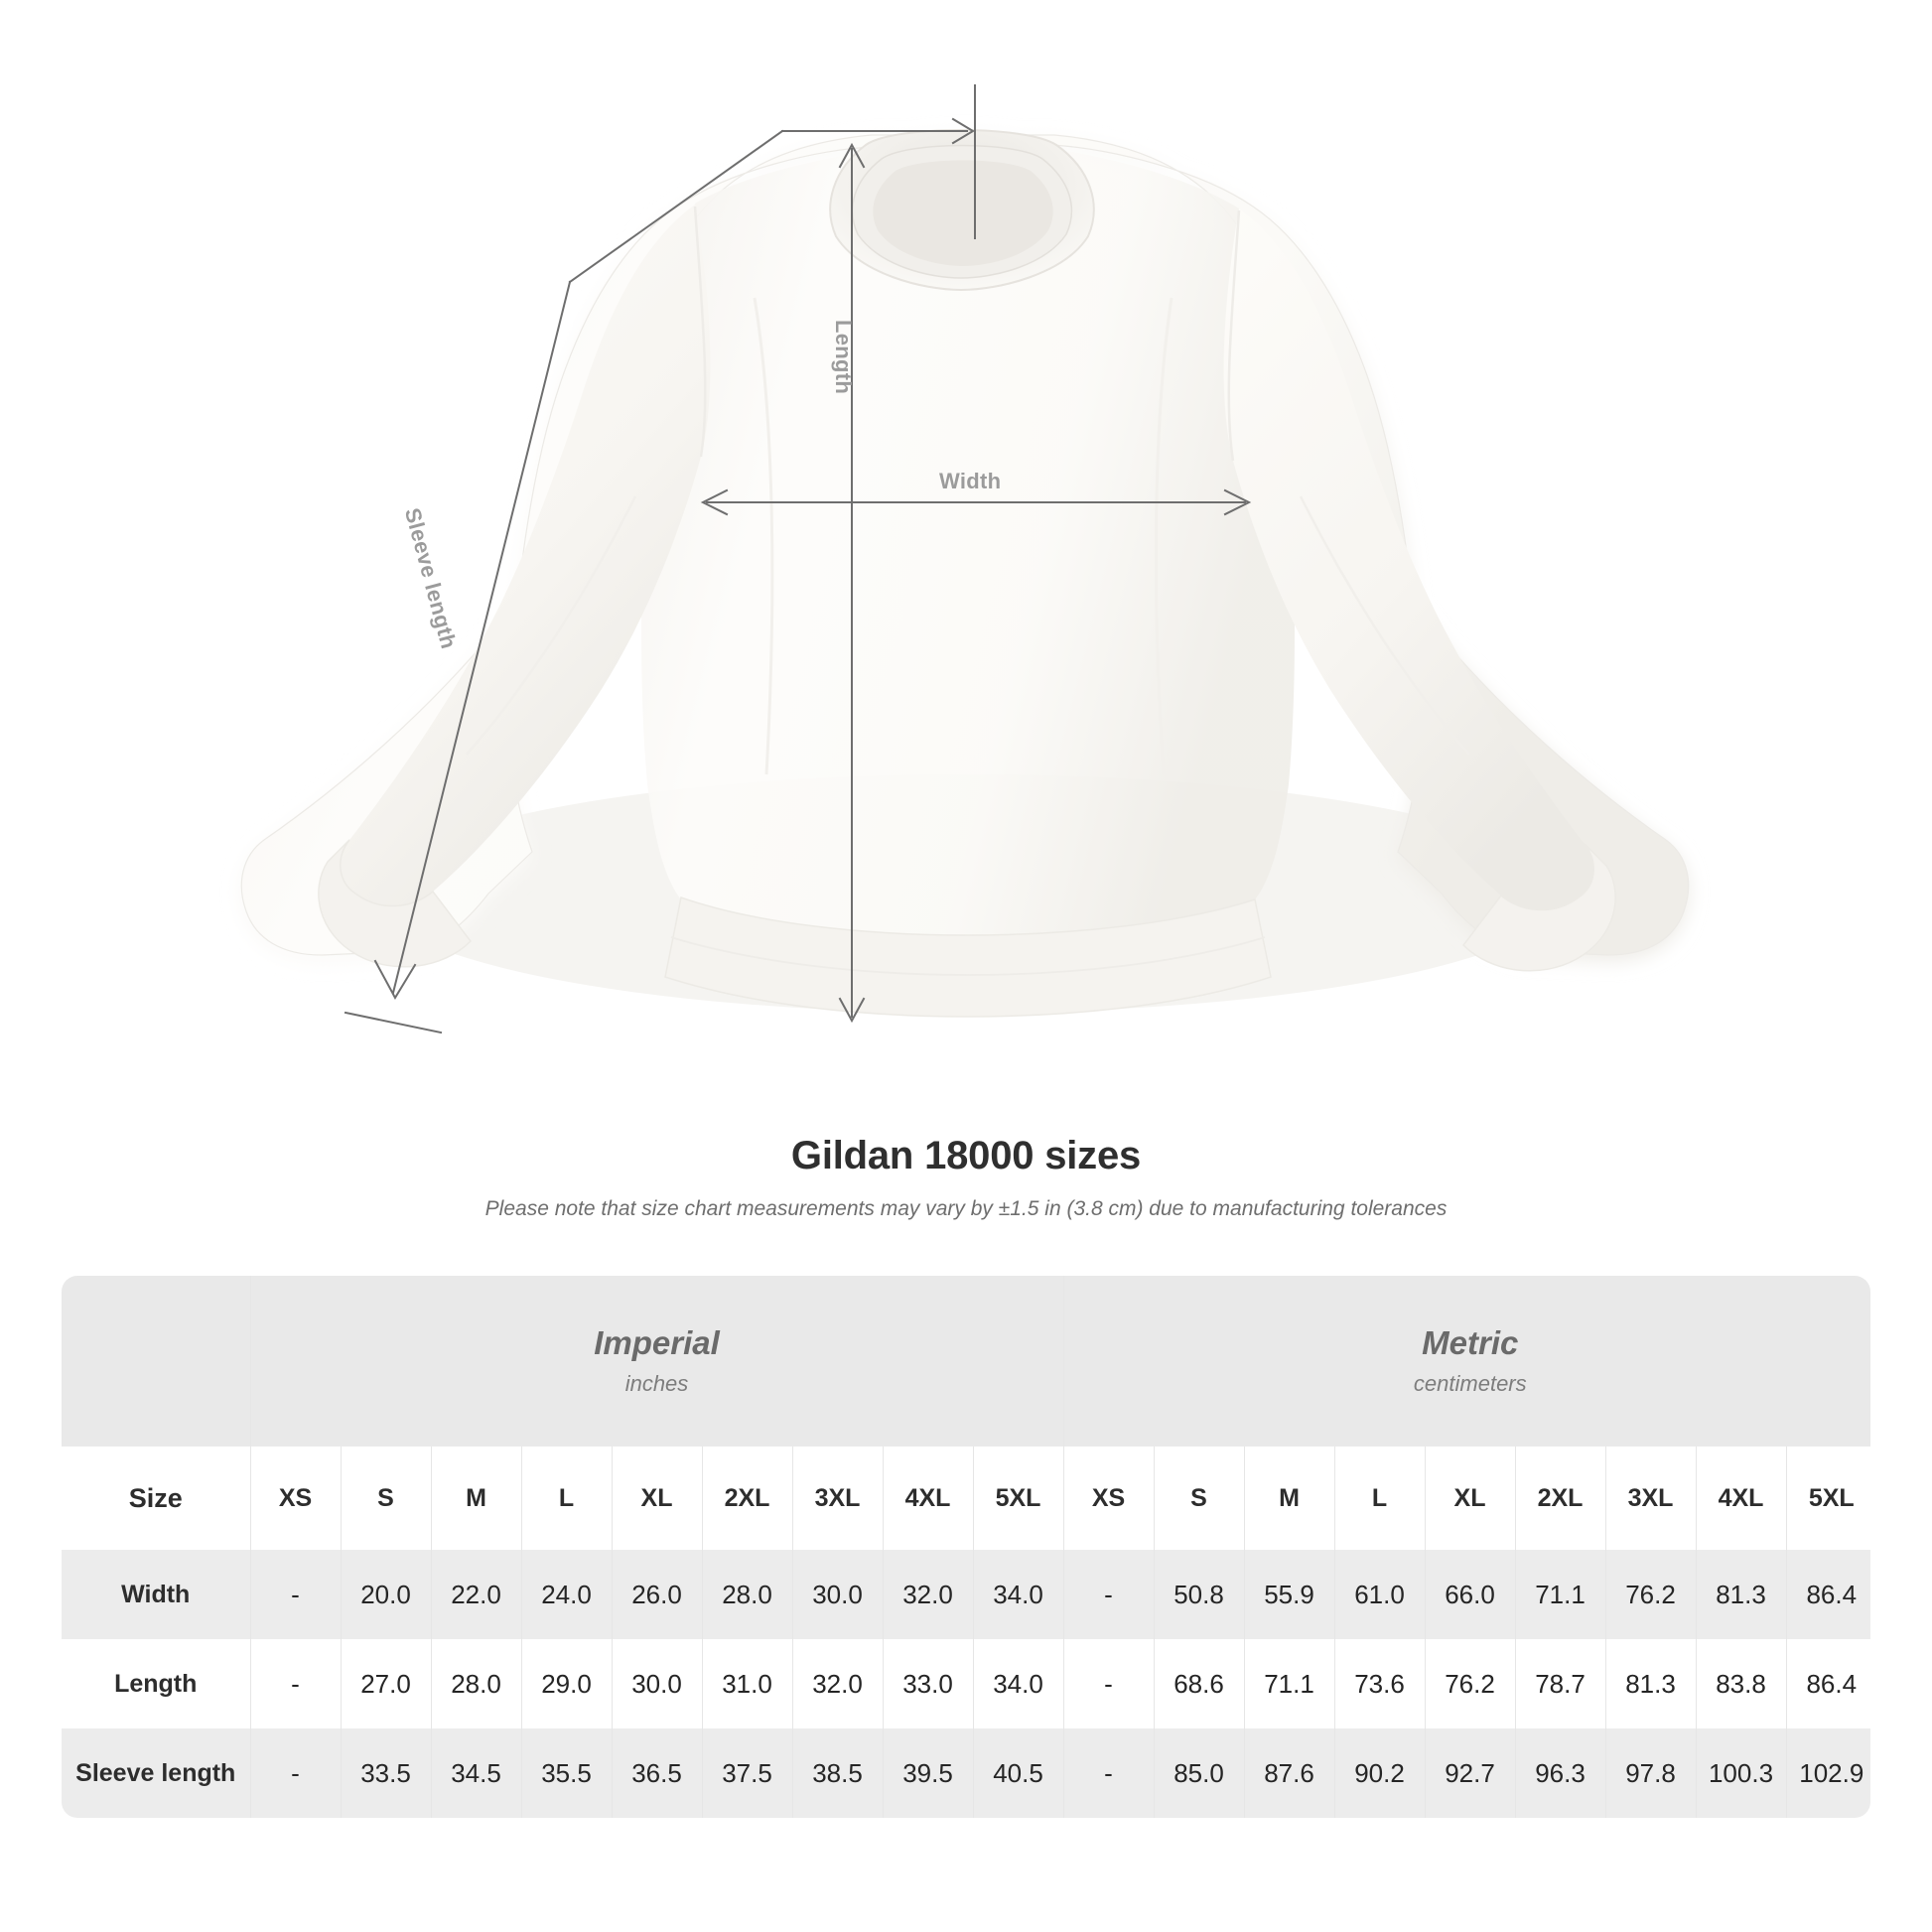 Image resolution: width=1932 pixels, height=1932 pixels. Describe the element at coordinates (1289, 1773) in the screenshot. I see `measurement-cell: 87.6` at that location.